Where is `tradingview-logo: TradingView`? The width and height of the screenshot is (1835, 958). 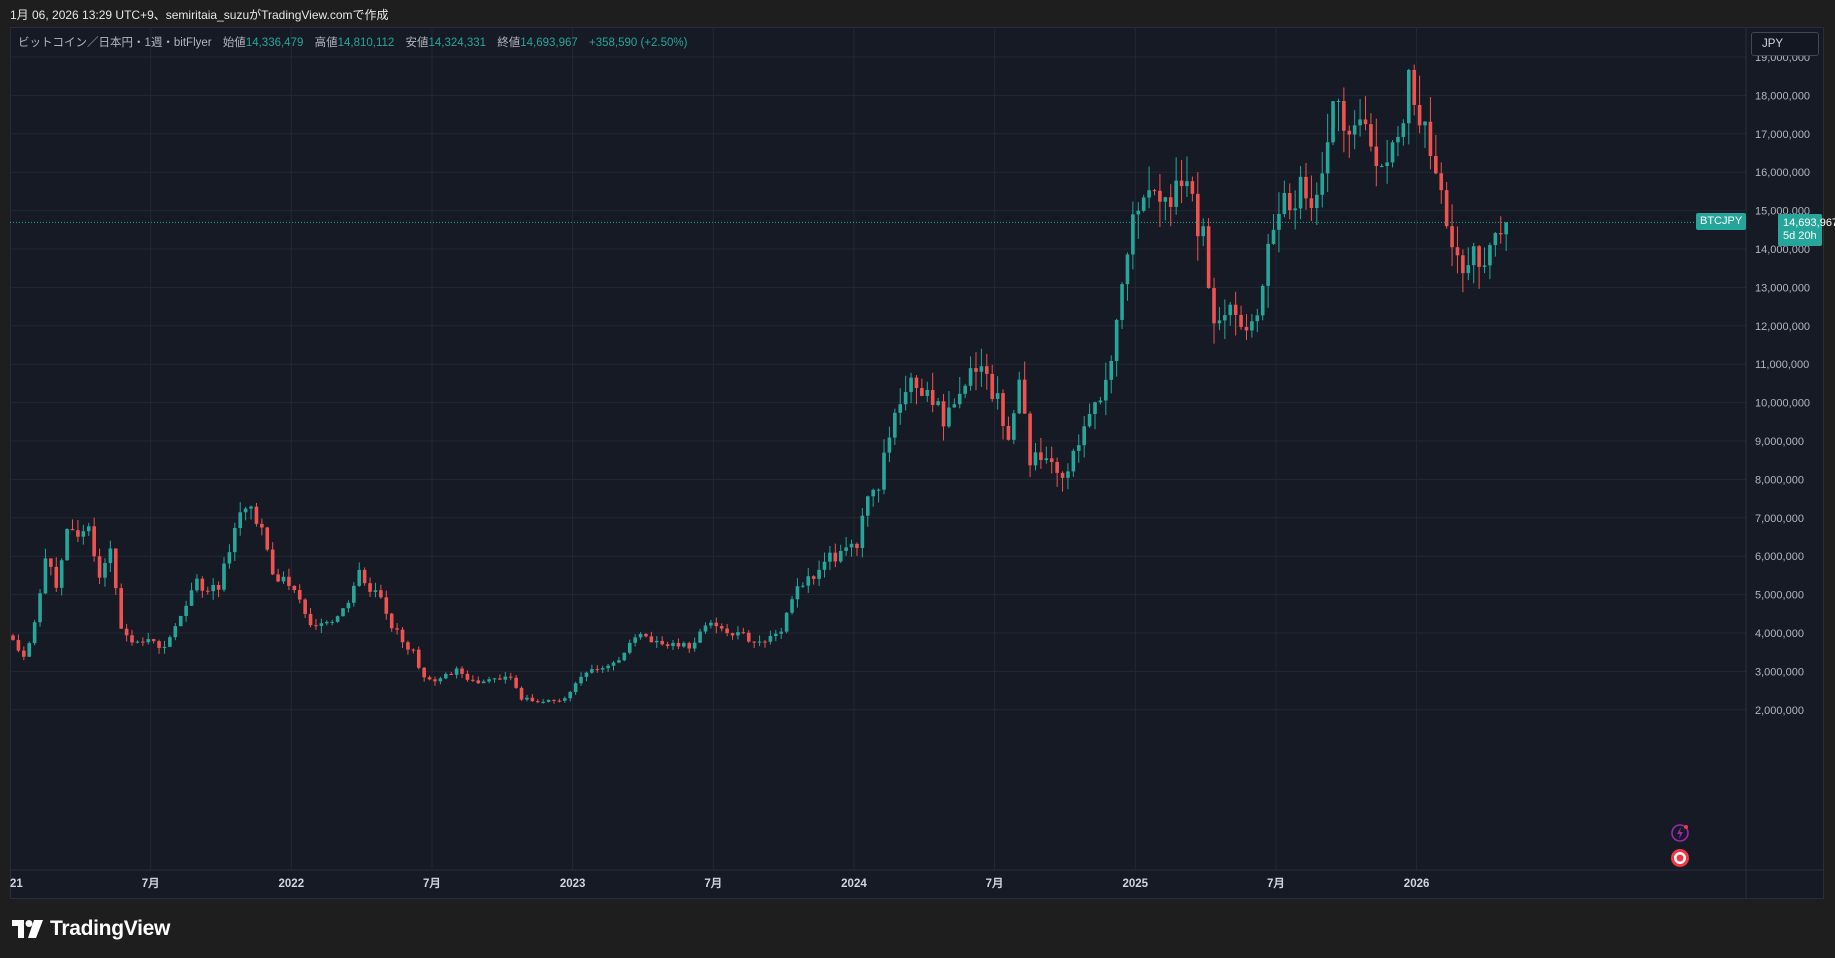 tradingview-logo: TradingView is located at coordinates (91, 929).